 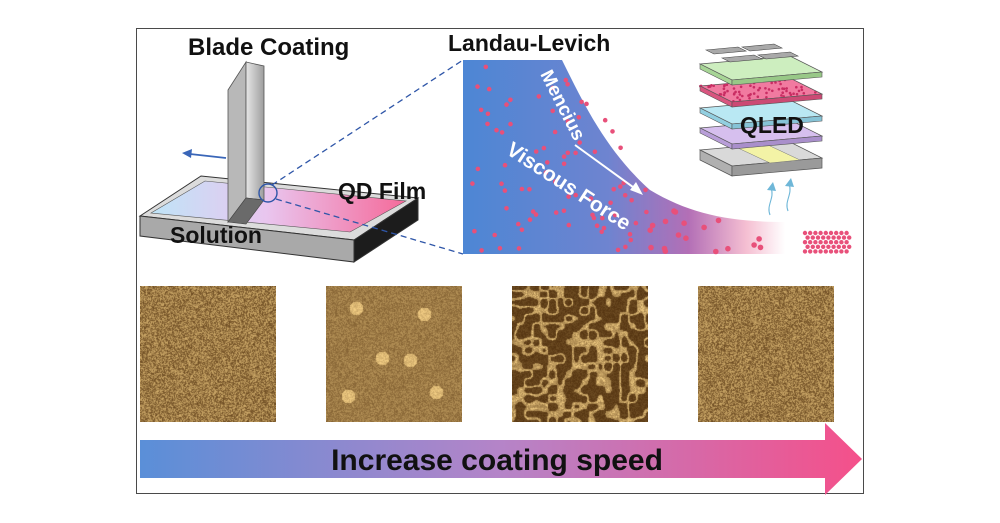 What do you see at coordinates (497, 460) in the screenshot?
I see `speed-arrow-label: Increase coating speed` at bounding box center [497, 460].